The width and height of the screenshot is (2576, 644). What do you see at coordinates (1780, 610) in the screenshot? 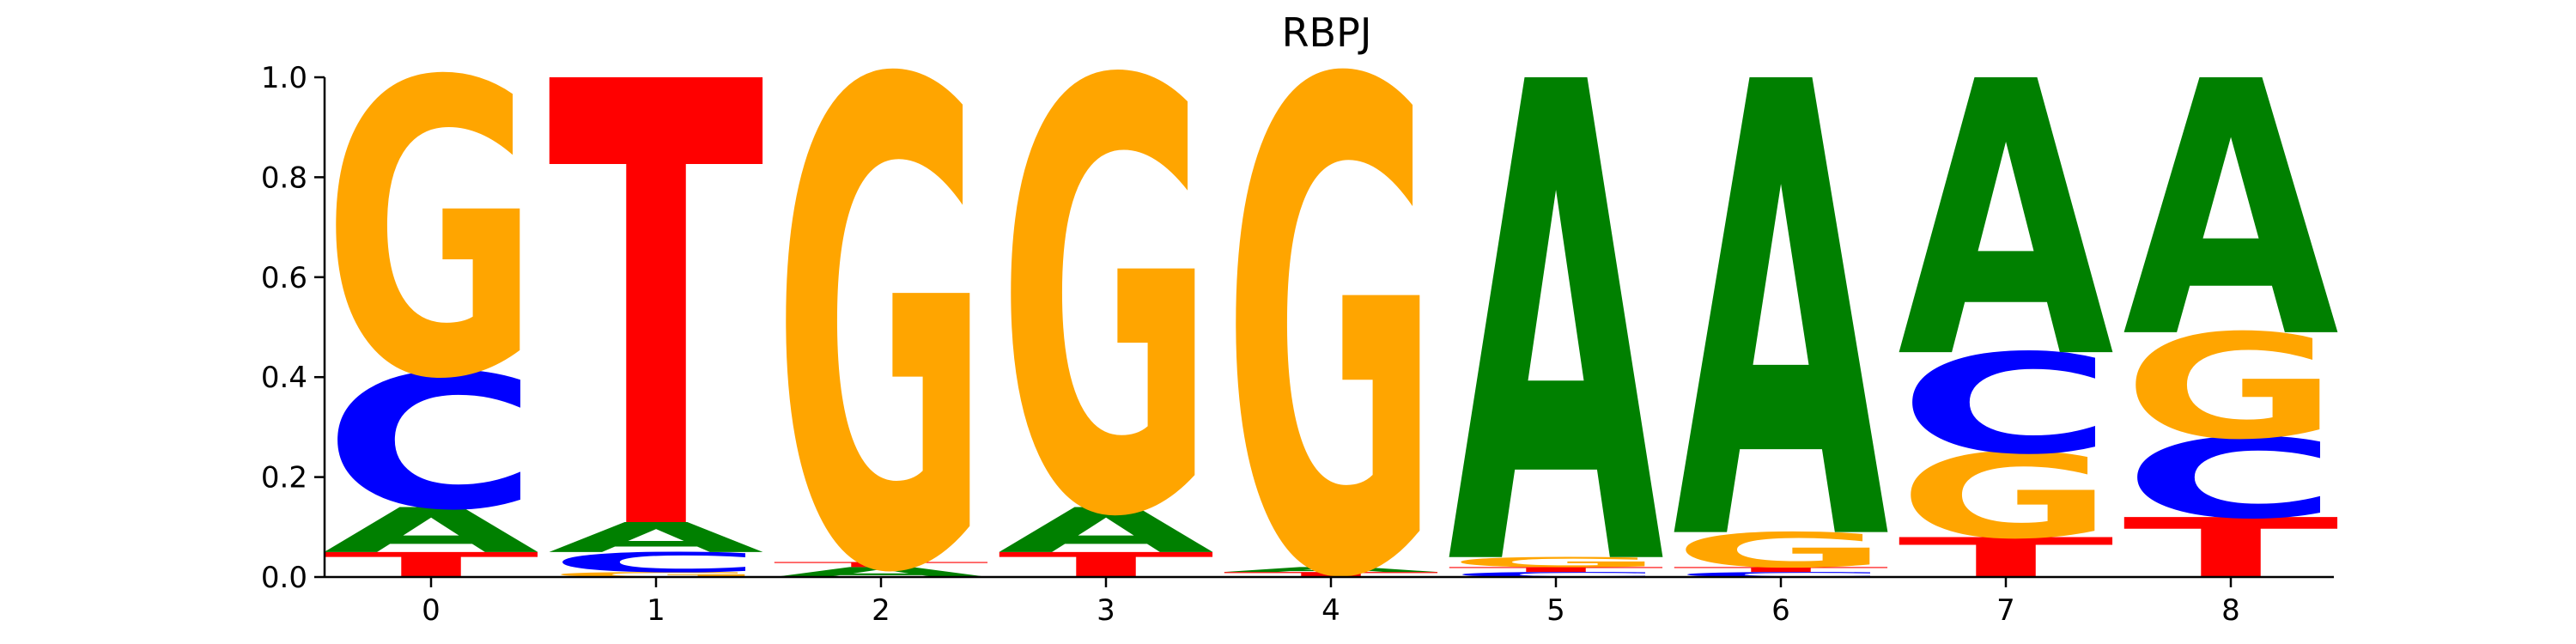
I see `x-tick-label: 6` at bounding box center [1780, 610].